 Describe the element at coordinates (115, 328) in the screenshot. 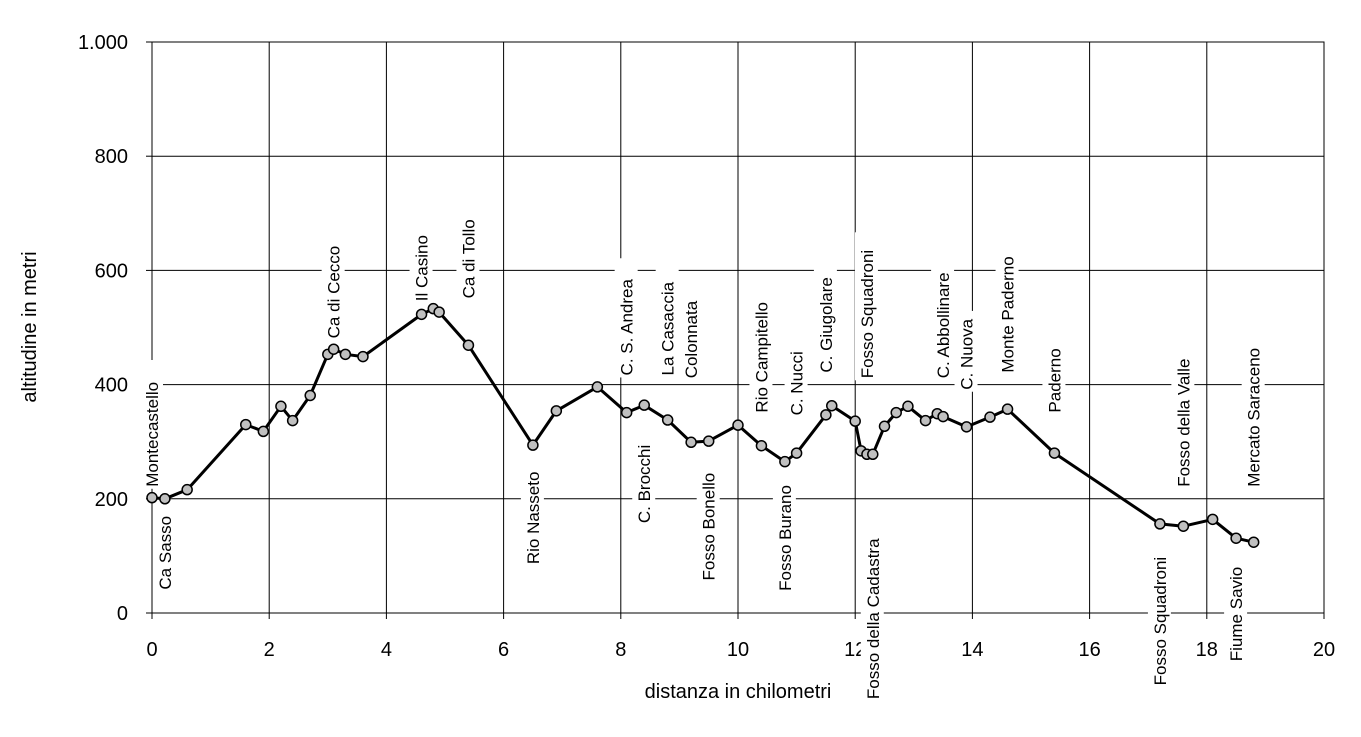

I see `y-axis-ticks: 0 200 400 600 800 1.000` at that location.